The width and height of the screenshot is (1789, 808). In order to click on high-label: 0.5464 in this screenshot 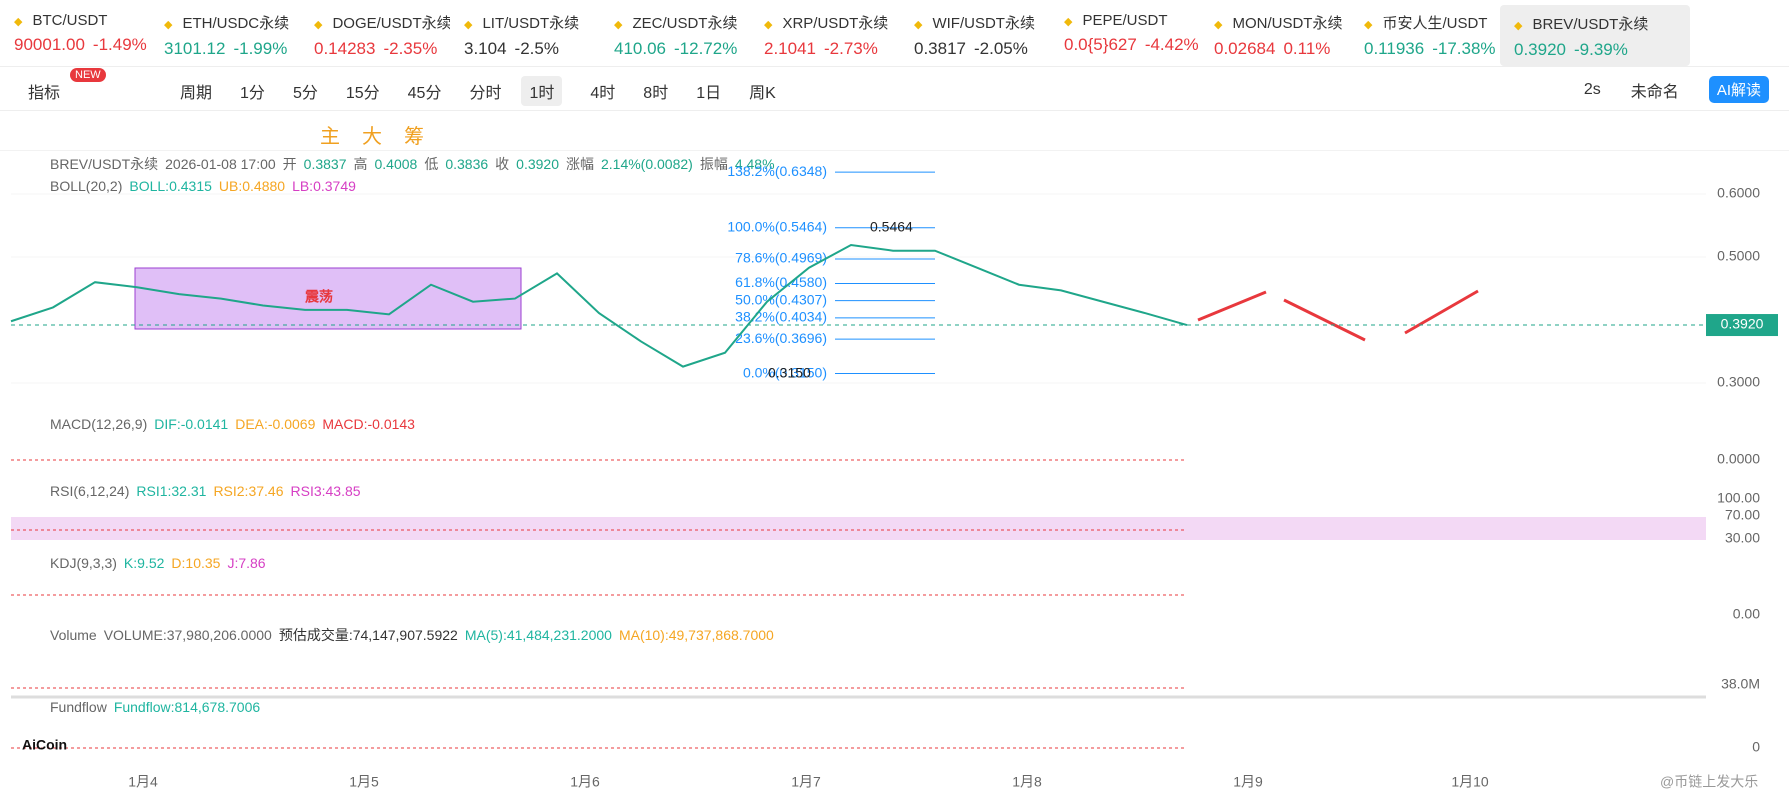, I will do `click(891, 226)`.